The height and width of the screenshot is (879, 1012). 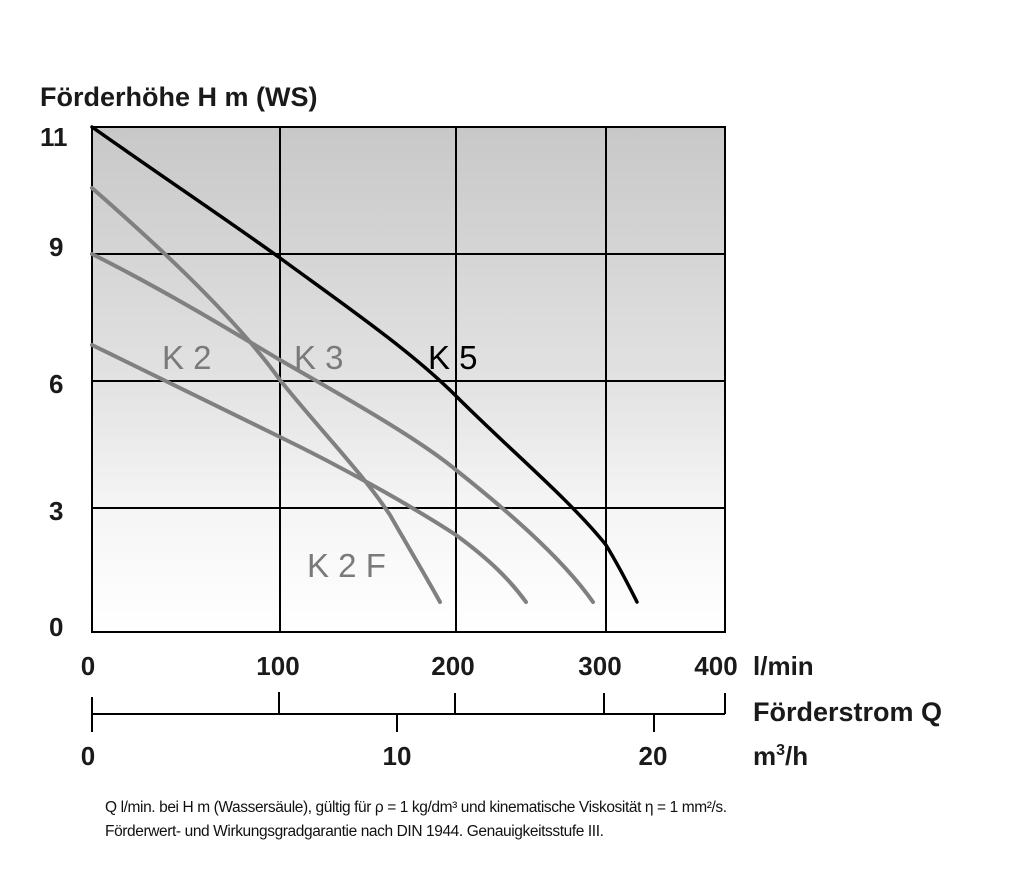 What do you see at coordinates (452, 666) in the screenshot?
I see `x-tick-200: 200` at bounding box center [452, 666].